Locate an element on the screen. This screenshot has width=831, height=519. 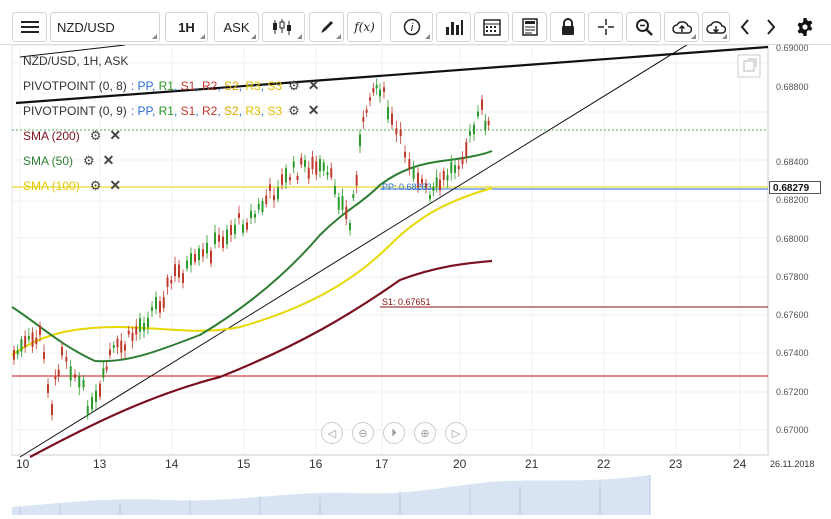
legend-sma-50: SMA (50) ⚙ ✕ is located at coordinates (68, 160).